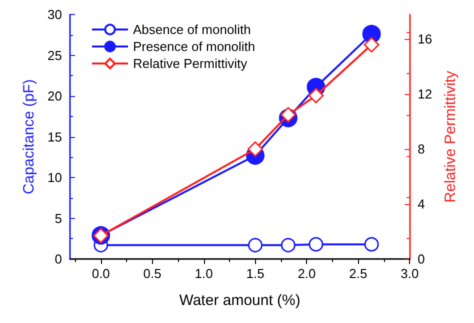 The image size is (474, 323). Describe the element at coordinates (55, 136) in the screenshot. I see `y-tick-label: 15` at that location.